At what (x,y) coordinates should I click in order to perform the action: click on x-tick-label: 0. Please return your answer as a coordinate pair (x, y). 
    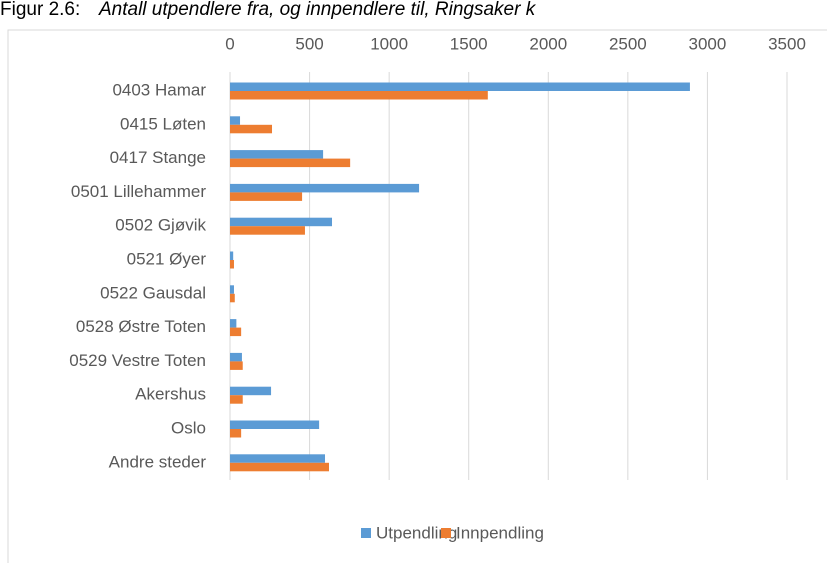
    Looking at the image, I should click on (229, 43).